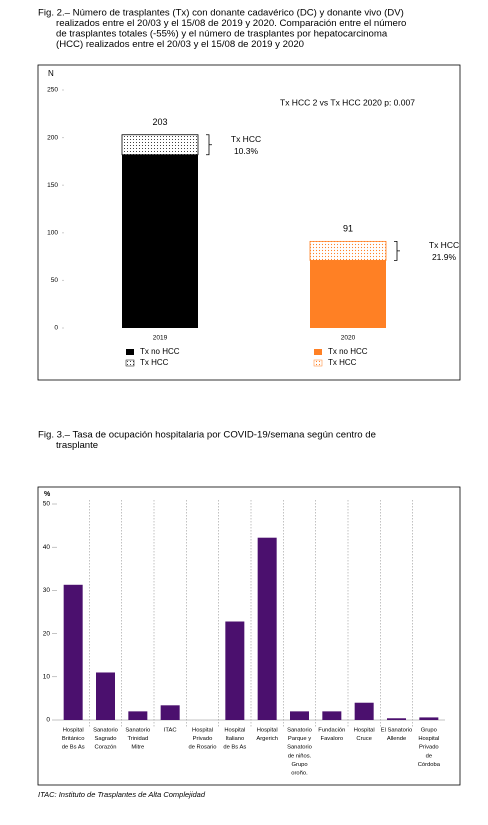  I want to click on annotation: Tx HCC 2 vs Tx HCC 2020 p: 0.007, so click(347, 102).